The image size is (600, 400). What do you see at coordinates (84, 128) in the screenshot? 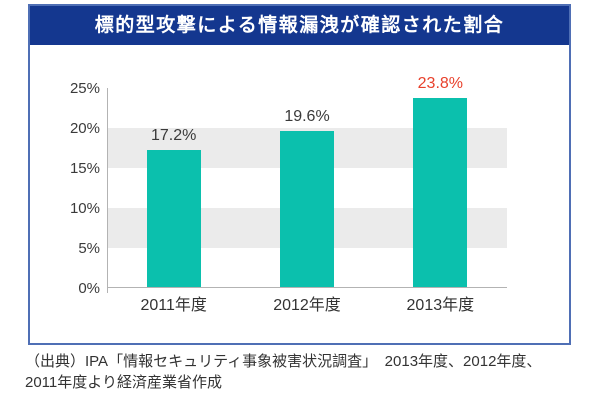
I see `y-tick-label: 20%` at bounding box center [84, 128].